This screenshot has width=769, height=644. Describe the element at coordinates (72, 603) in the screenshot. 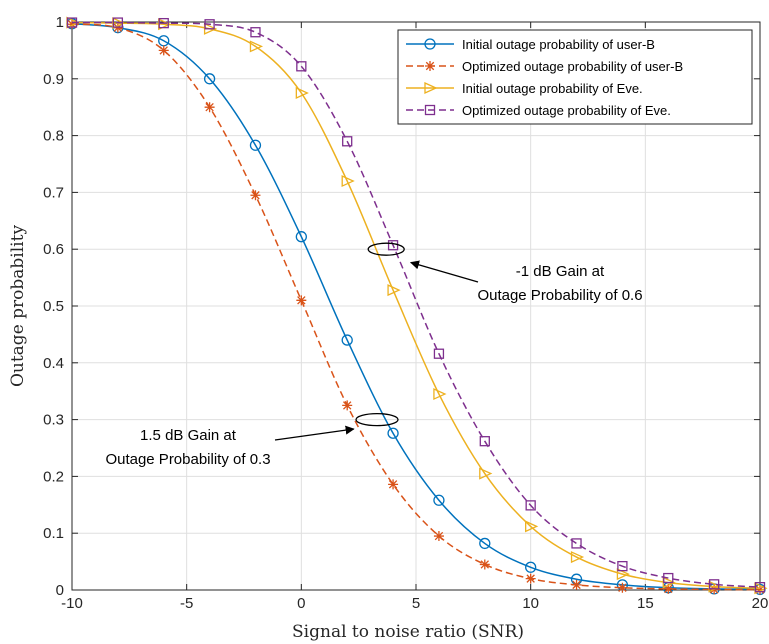

I see `x-tick-label: -10` at that location.